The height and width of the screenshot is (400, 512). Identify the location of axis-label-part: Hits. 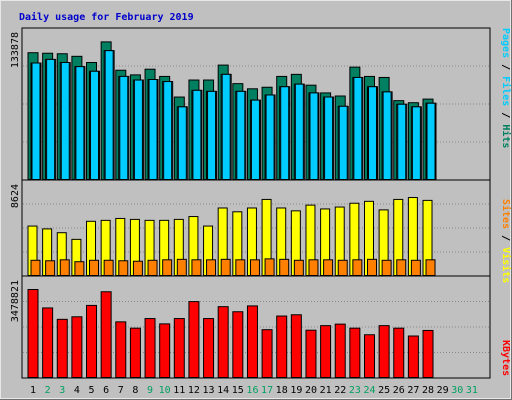
(506, 136).